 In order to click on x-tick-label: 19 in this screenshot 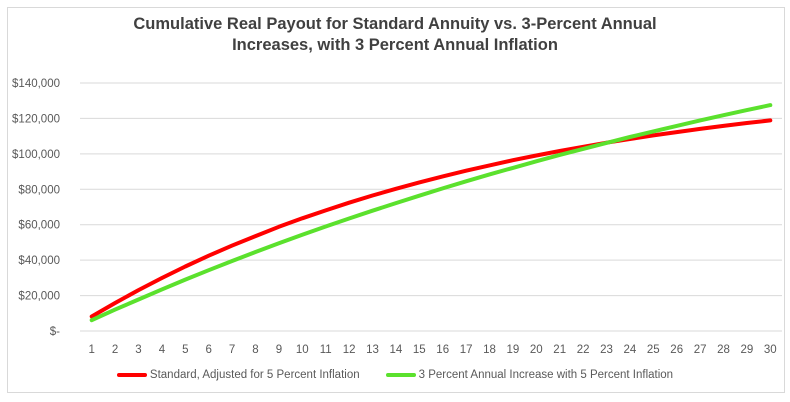, I will do `click(513, 350)`.